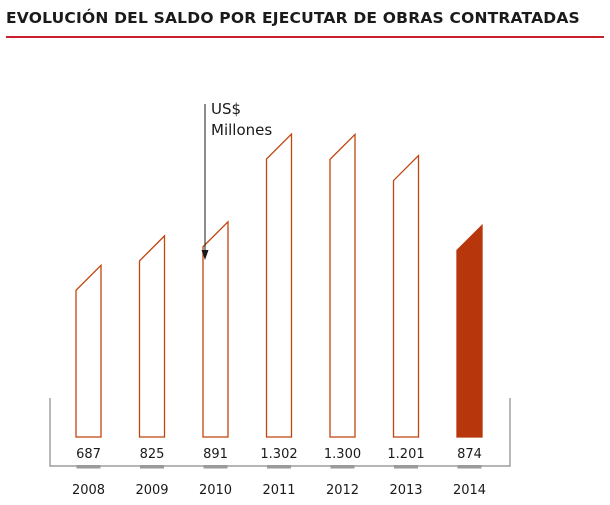 This screenshot has width=610, height=505. What do you see at coordinates (278, 454) in the screenshot?
I see `value-label-2011: 1.302` at bounding box center [278, 454].